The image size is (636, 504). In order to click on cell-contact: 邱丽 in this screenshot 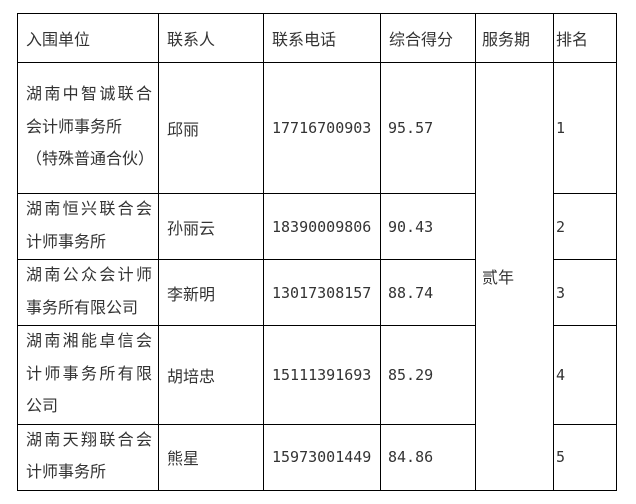, I will do `click(211, 128)`.